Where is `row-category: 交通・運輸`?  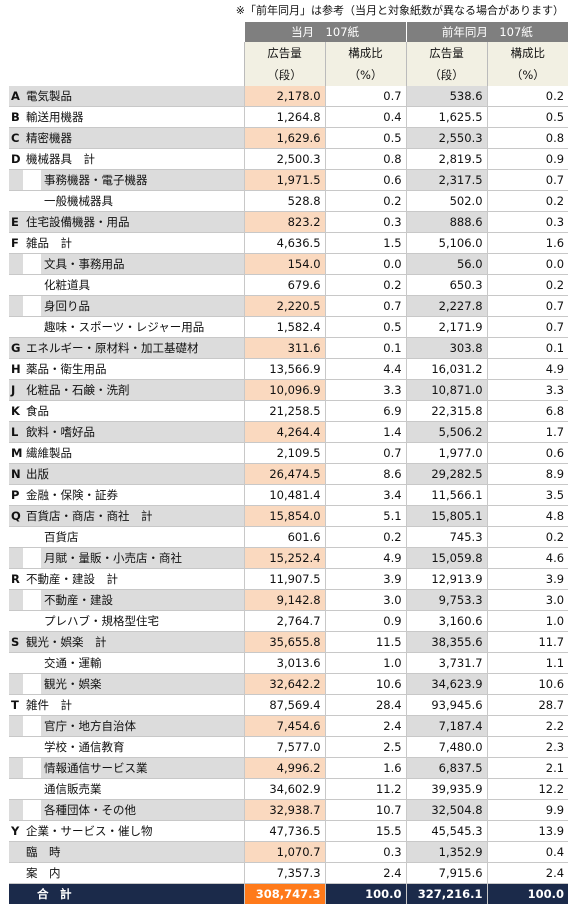 row-category: 交通・運輸 is located at coordinates (142, 663).